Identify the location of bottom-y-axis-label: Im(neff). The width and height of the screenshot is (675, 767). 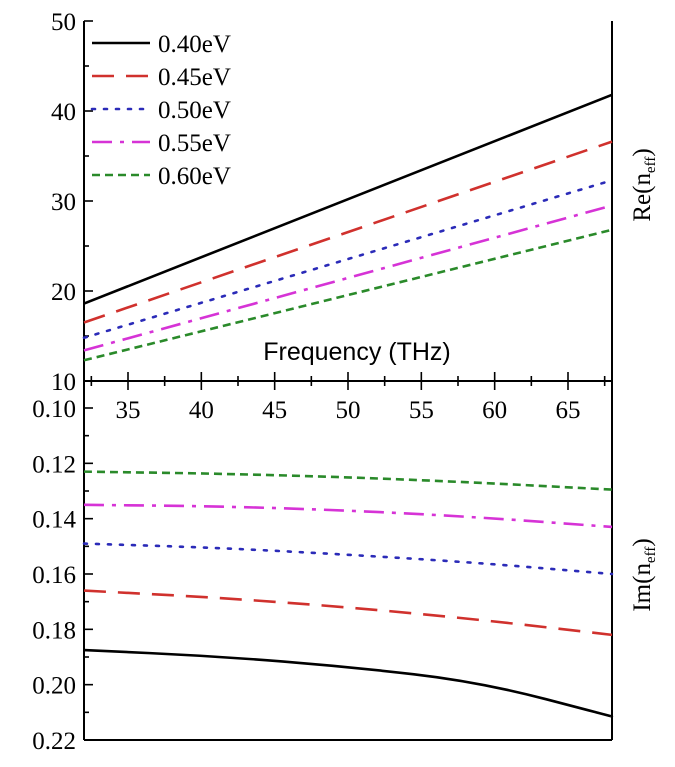
(644, 574).